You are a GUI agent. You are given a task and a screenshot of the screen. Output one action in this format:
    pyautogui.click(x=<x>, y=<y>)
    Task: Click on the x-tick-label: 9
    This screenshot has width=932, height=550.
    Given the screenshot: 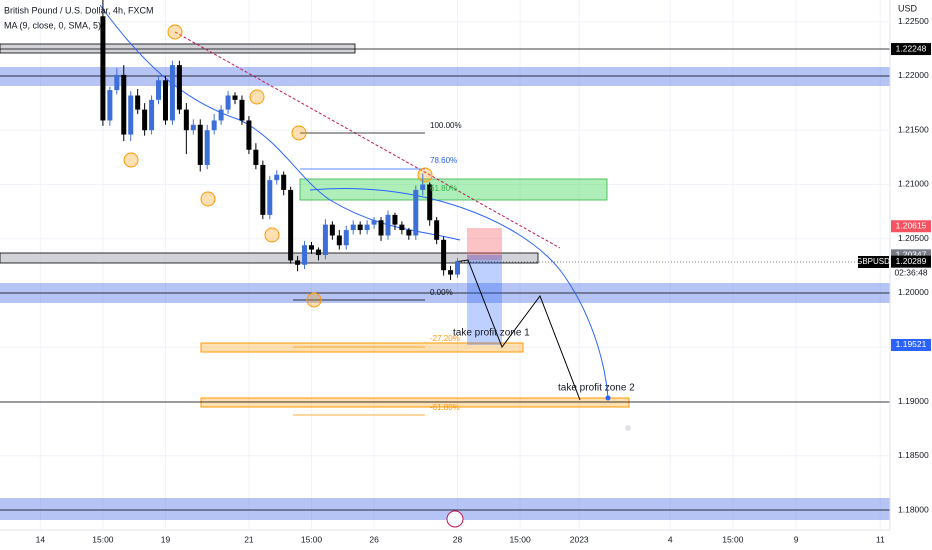 What is the action you would take?
    pyautogui.click(x=796, y=539)
    